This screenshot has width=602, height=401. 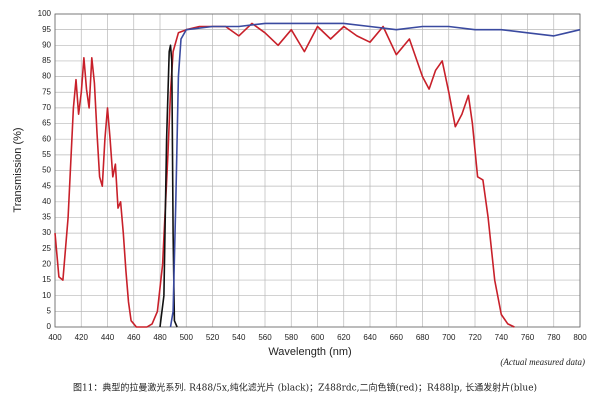 What do you see at coordinates (46, 123) in the screenshot?
I see `y-tick-label: 65` at bounding box center [46, 123].